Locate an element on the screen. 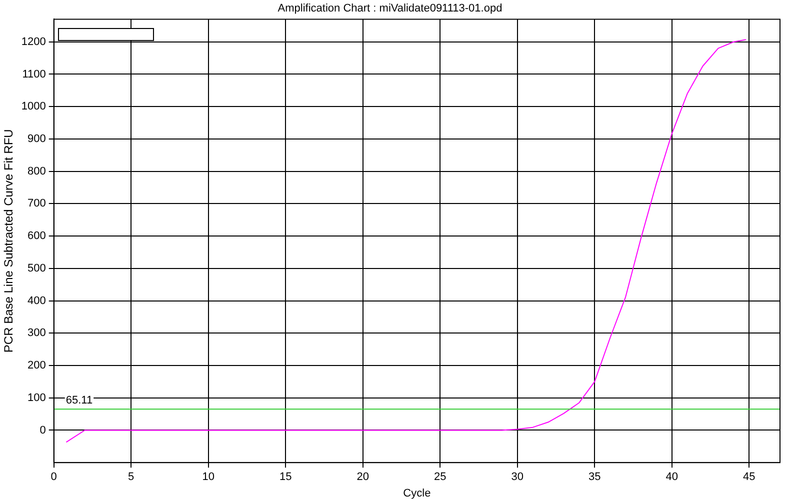  x-tick-label: 40 is located at coordinates (672, 477).